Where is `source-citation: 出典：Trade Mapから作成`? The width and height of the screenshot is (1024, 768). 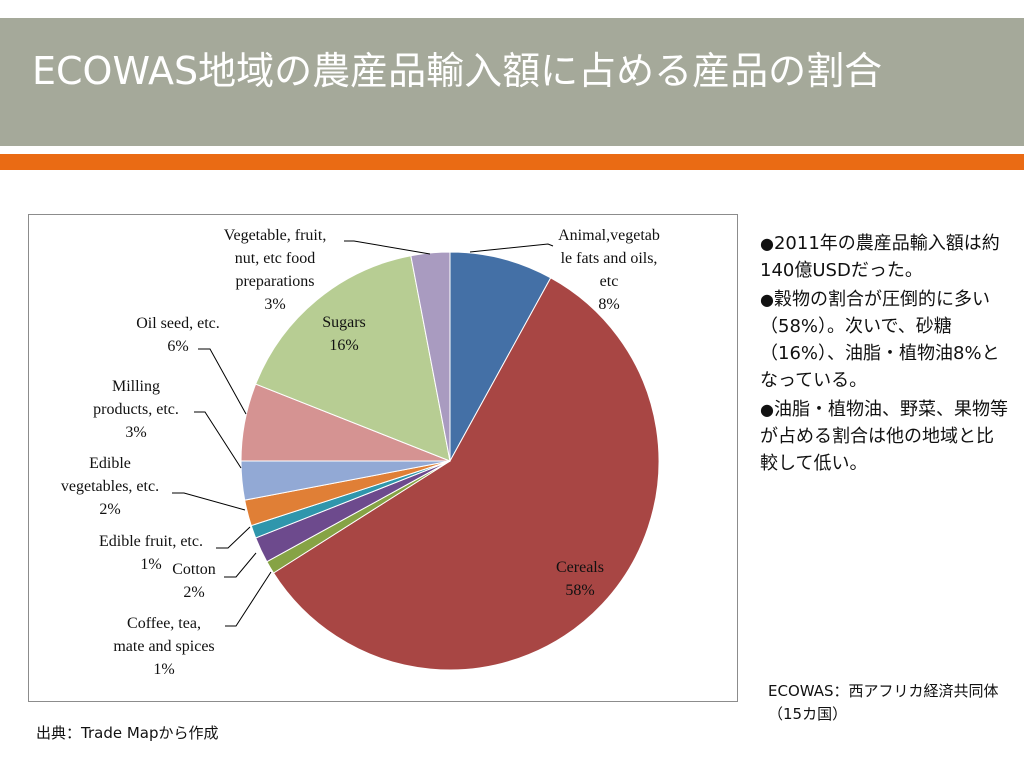
source-citation: 出典：Trade Mapから作成 is located at coordinates (127, 733).